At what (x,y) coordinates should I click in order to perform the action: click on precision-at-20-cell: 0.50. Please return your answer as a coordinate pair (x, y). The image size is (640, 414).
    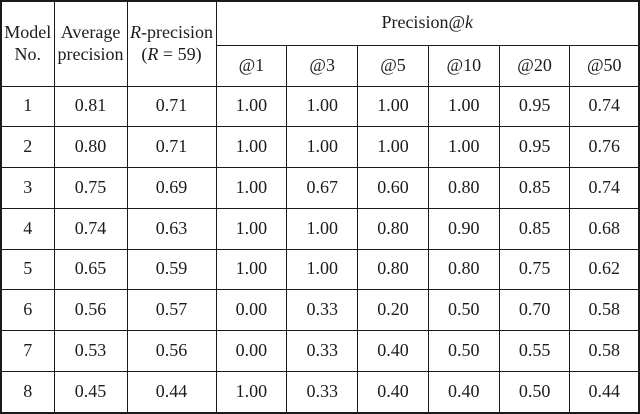
    Looking at the image, I should click on (534, 392).